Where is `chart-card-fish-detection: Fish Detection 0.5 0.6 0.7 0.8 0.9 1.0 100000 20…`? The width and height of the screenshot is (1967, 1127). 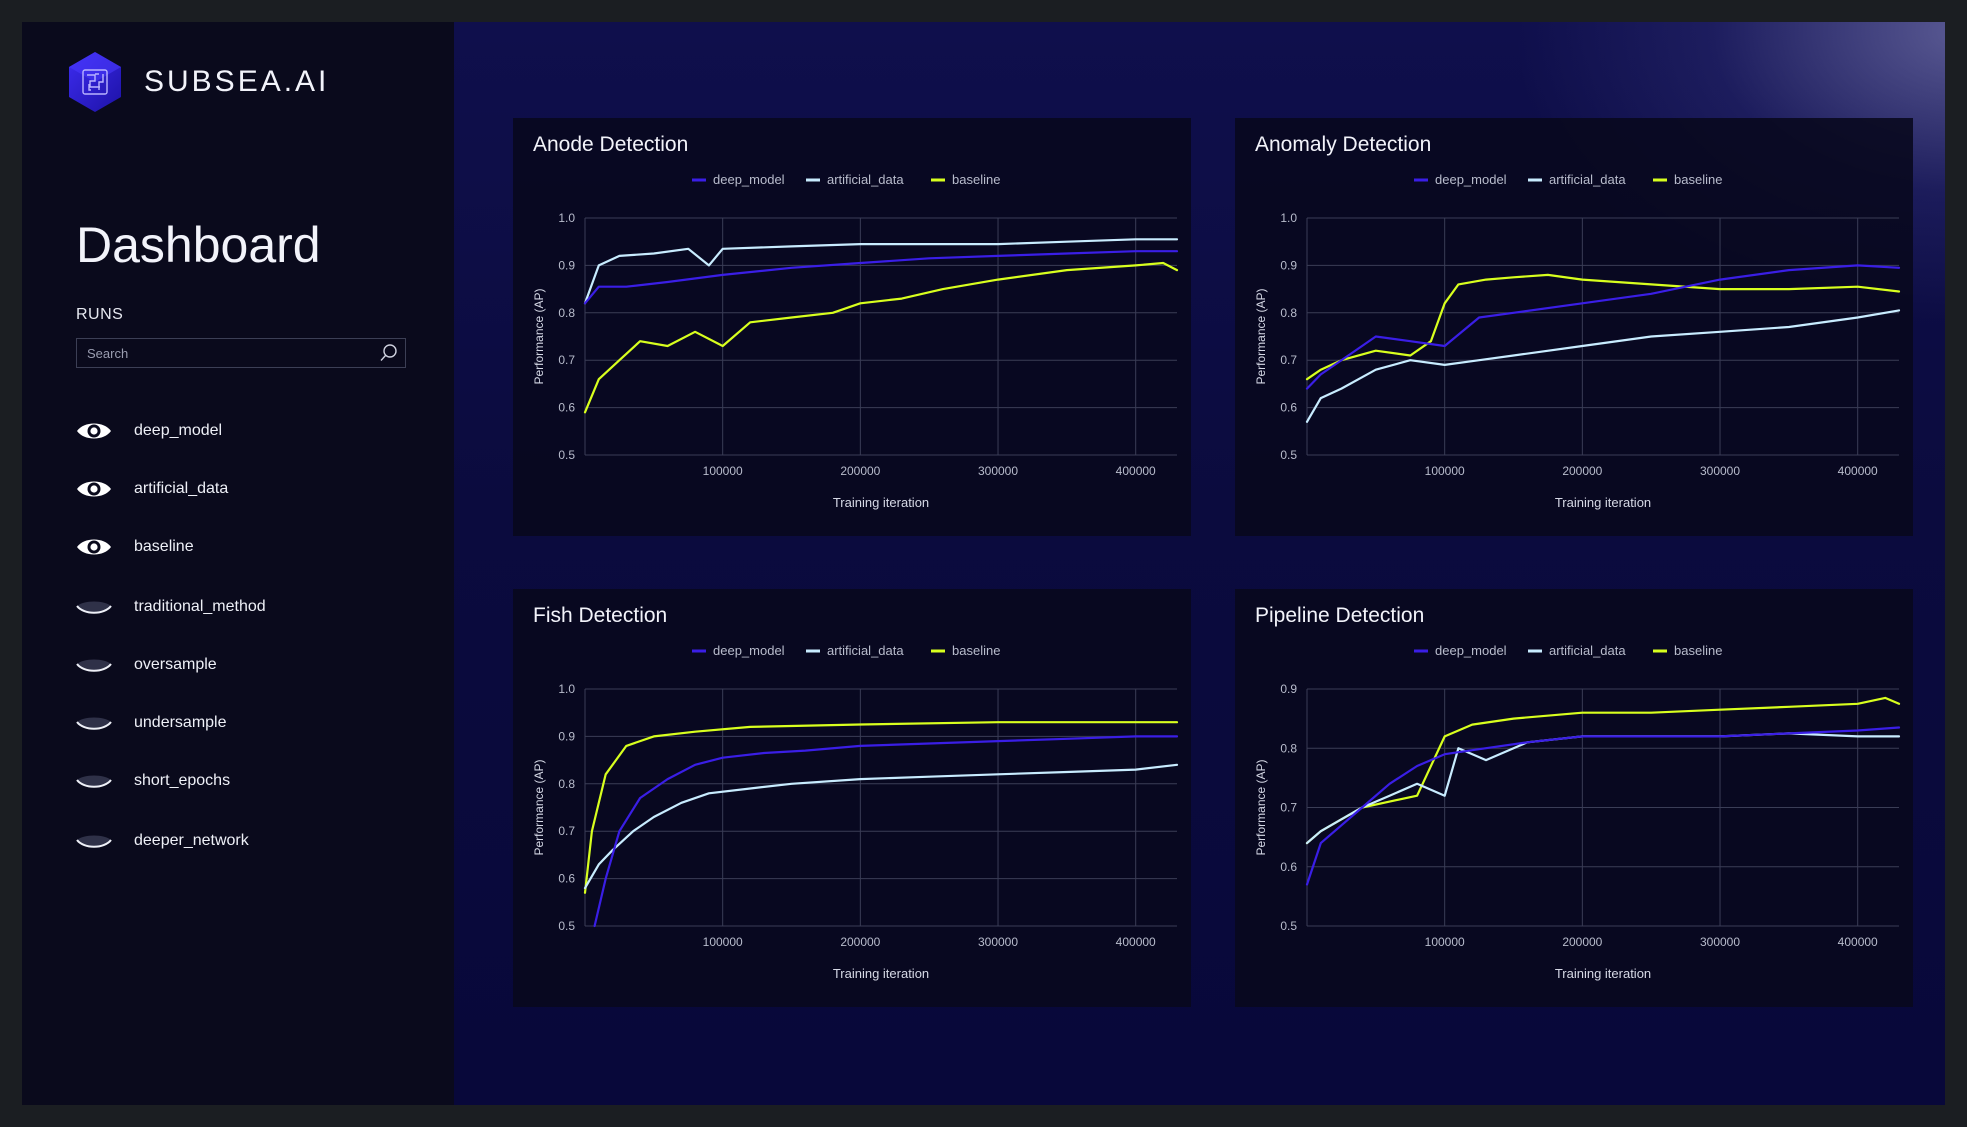 chart-card-fish-detection: Fish Detection 0.5 0.6 0.7 0.8 0.9 1.0 100000 20… is located at coordinates (852, 798).